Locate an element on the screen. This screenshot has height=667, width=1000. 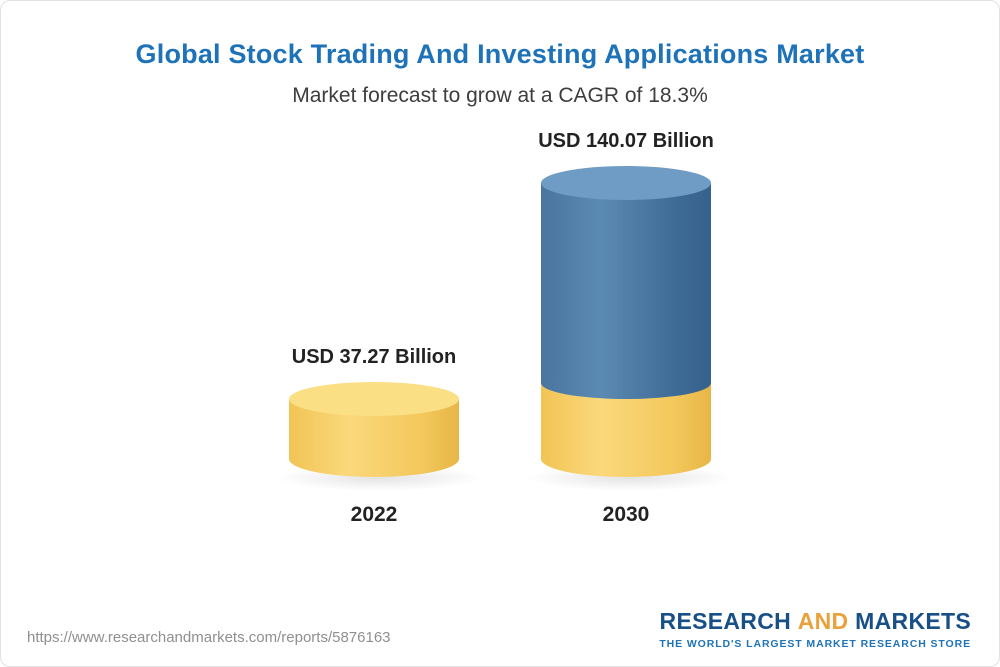
bar-2022 is located at coordinates (379, 436).